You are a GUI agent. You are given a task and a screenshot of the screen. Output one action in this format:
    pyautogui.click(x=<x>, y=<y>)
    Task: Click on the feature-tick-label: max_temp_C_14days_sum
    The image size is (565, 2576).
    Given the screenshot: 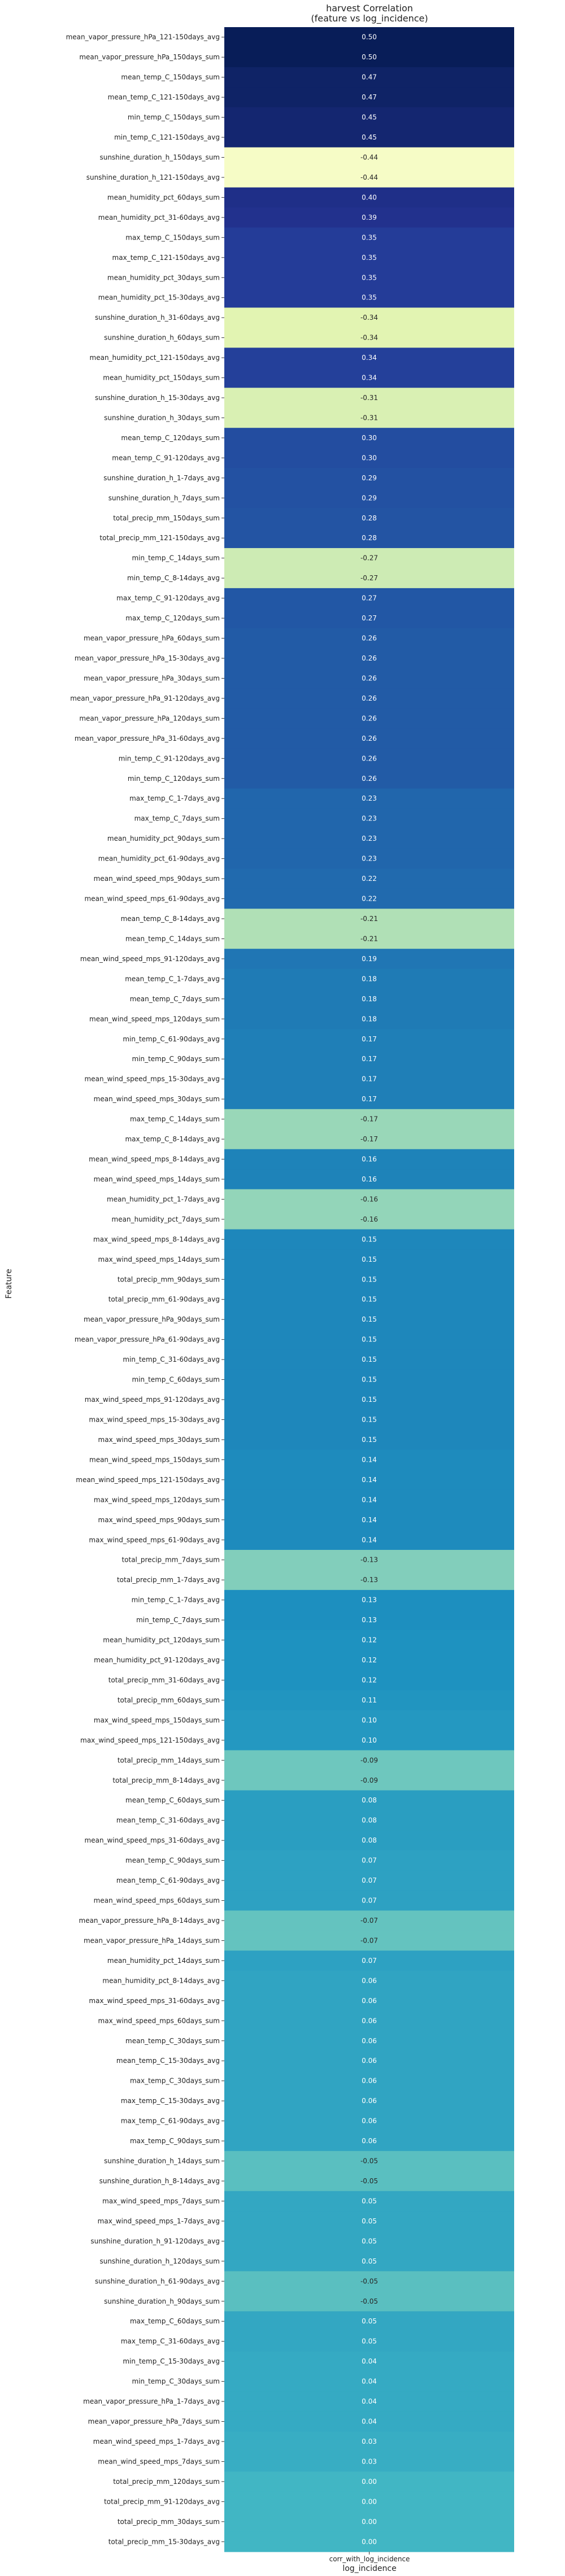 What is the action you would take?
    pyautogui.click(x=175, y=1119)
    